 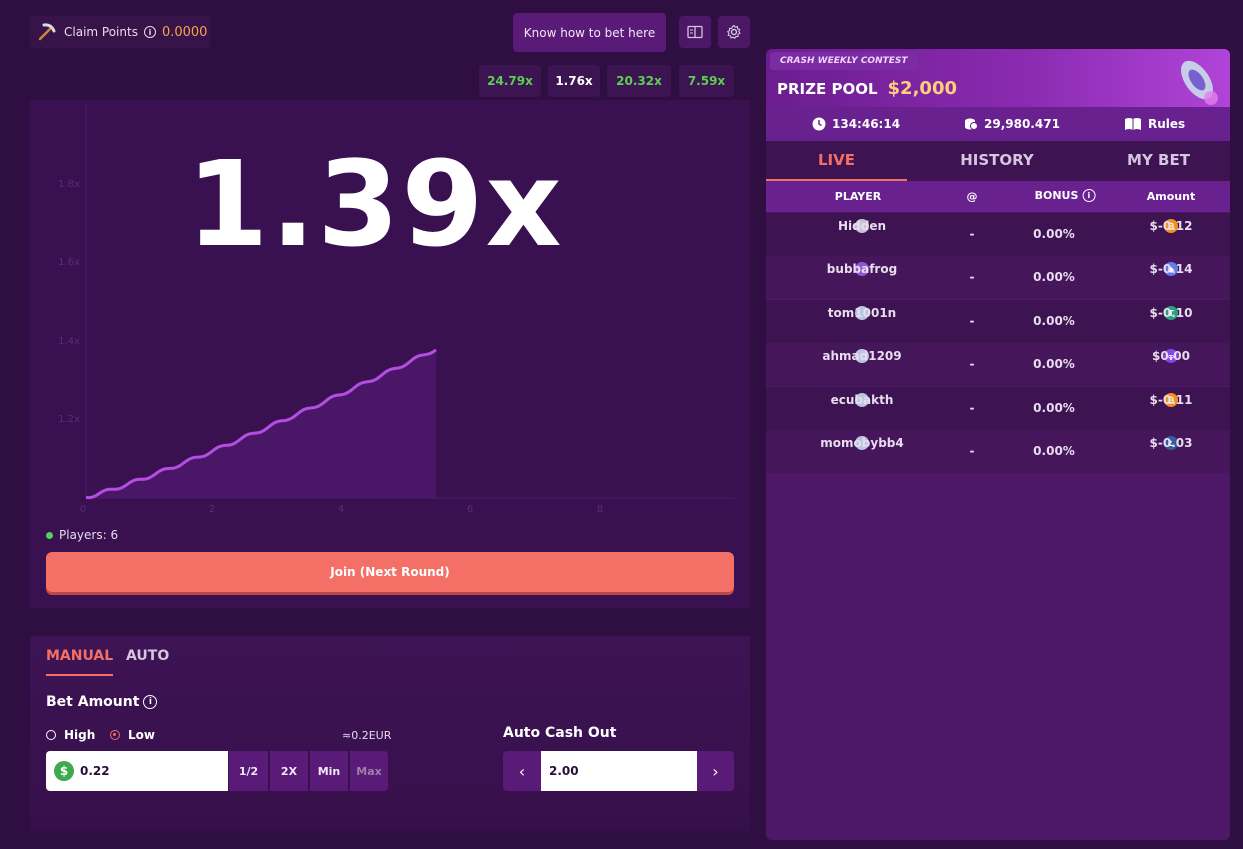 What do you see at coordinates (137, 771) in the screenshot?
I see `bet-amount-input: $ 0.22` at bounding box center [137, 771].